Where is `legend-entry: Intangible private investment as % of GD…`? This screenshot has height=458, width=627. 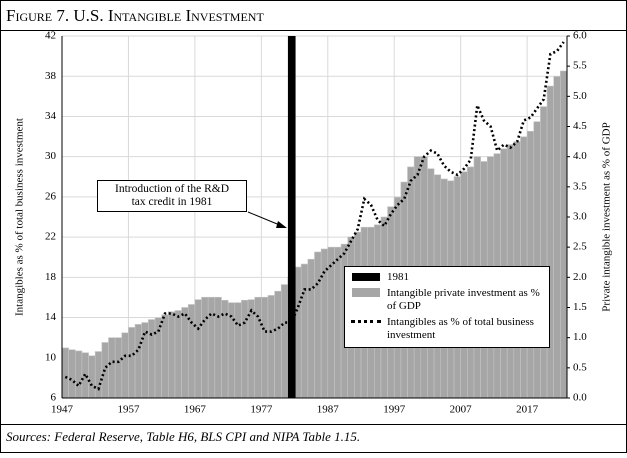 legend-entry: Intangible private investment as % of GD… is located at coordinates (446, 300).